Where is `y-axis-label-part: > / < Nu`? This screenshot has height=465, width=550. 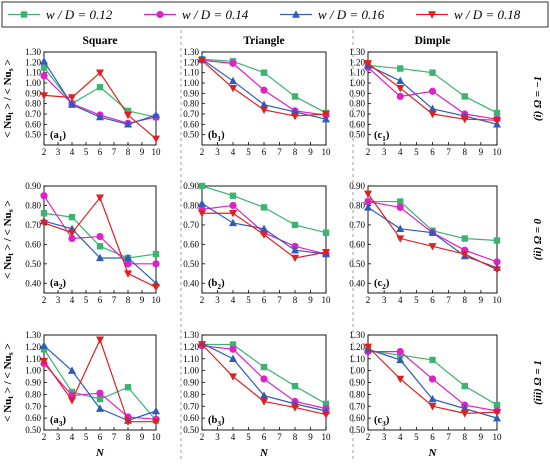 y-axis-label-part: > / < Nu is located at coordinates (8, 375).